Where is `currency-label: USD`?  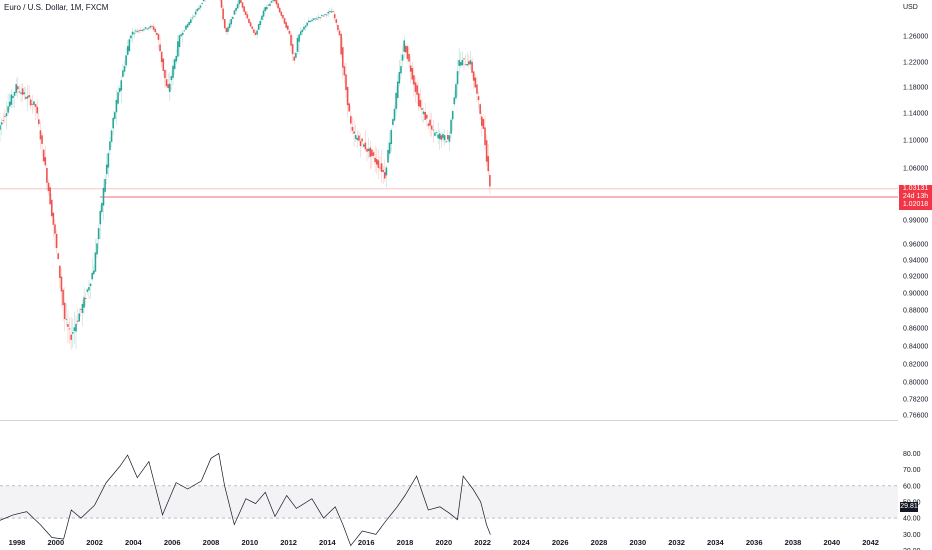 currency-label: USD is located at coordinates (910, 7).